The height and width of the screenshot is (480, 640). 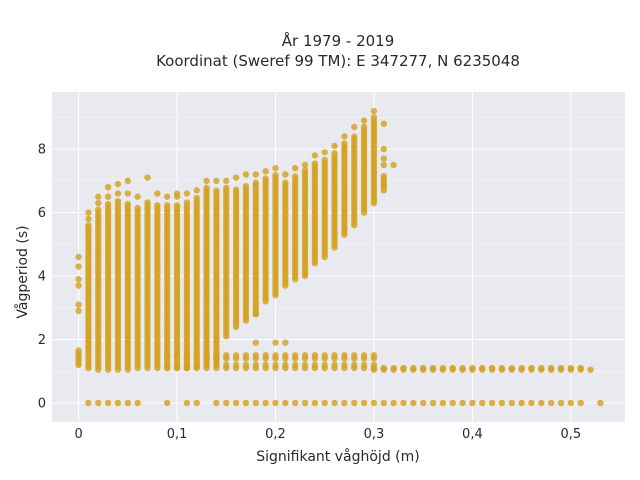 What do you see at coordinates (327, 434) in the screenshot?
I see `x-axis-ticks: 0 0,1 0,2 0,3 0,4 0,5` at bounding box center [327, 434].